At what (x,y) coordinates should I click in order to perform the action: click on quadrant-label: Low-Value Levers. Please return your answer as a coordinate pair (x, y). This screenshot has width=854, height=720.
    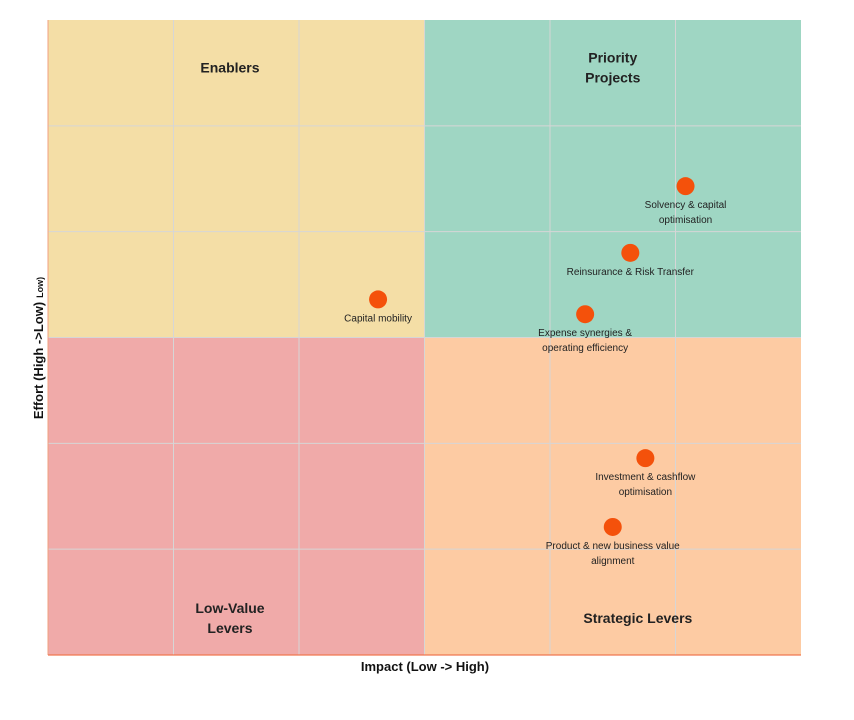
    Looking at the image, I should click on (229, 618).